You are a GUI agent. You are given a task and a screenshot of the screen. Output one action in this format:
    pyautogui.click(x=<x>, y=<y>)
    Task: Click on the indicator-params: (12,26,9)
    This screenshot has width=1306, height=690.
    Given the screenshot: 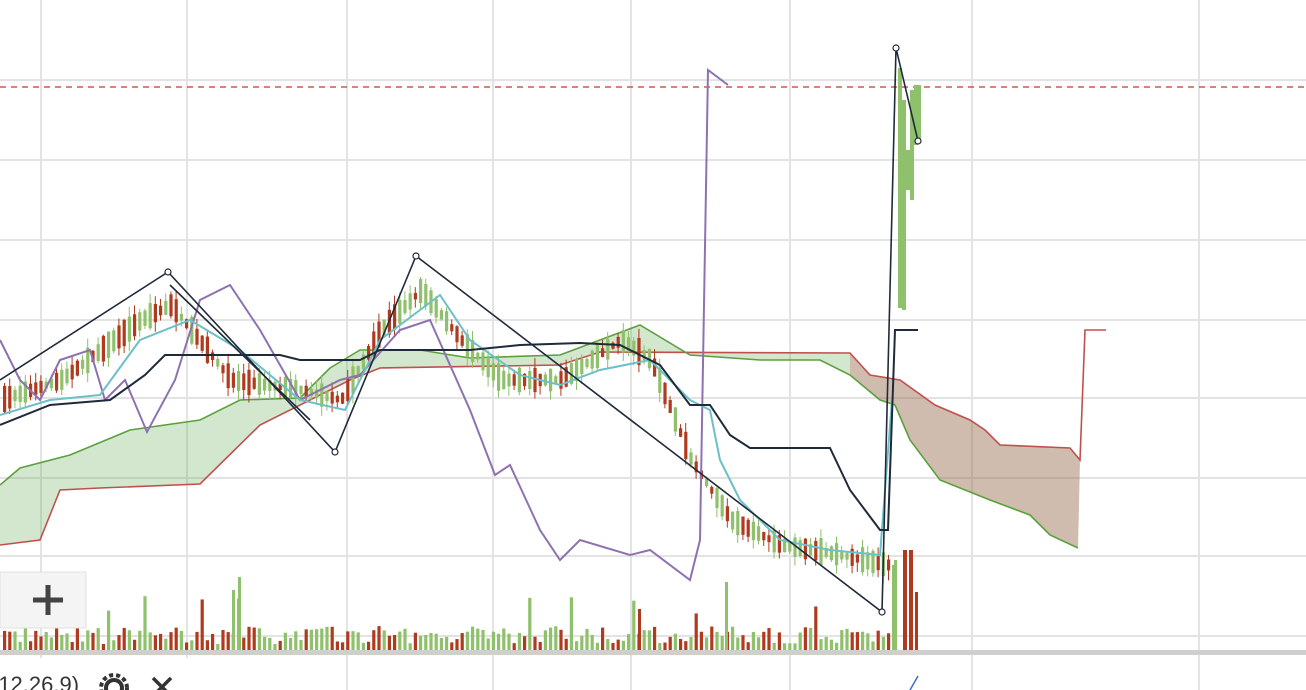 What is the action you would take?
    pyautogui.click(x=39, y=681)
    